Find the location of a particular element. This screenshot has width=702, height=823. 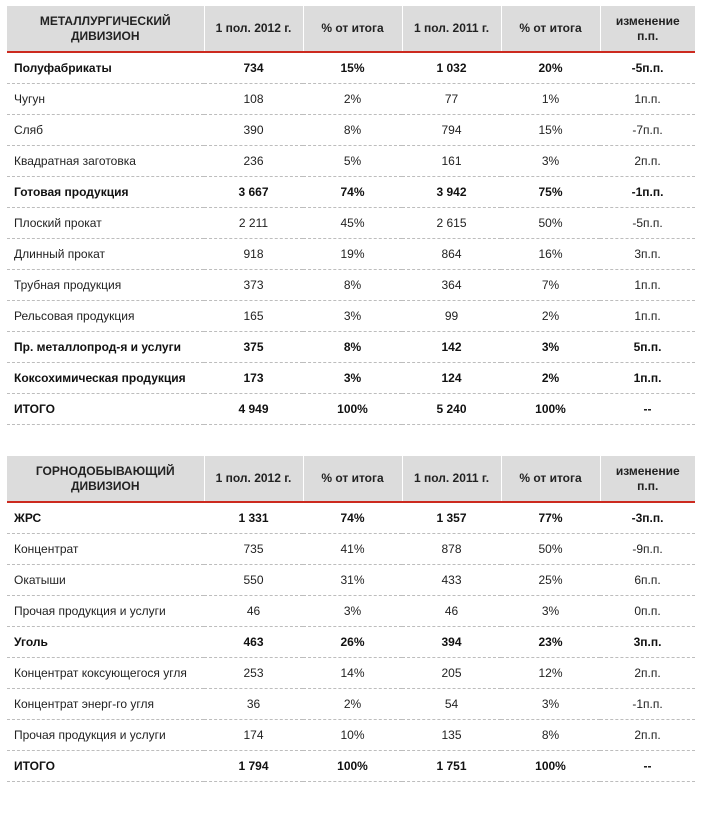

value-h1-2011-cell: 1 032 is located at coordinates (451, 68).